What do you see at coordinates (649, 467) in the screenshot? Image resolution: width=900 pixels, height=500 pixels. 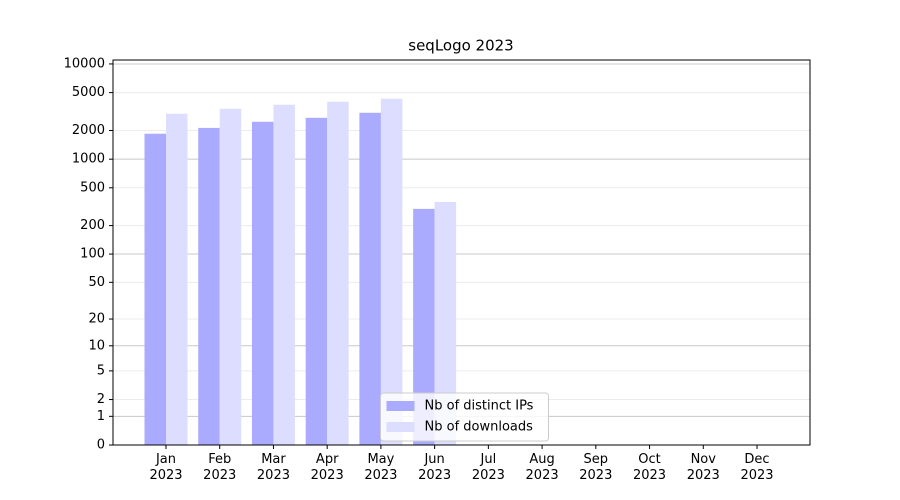 I see `x-tick-label: Oct 2023` at bounding box center [649, 467].